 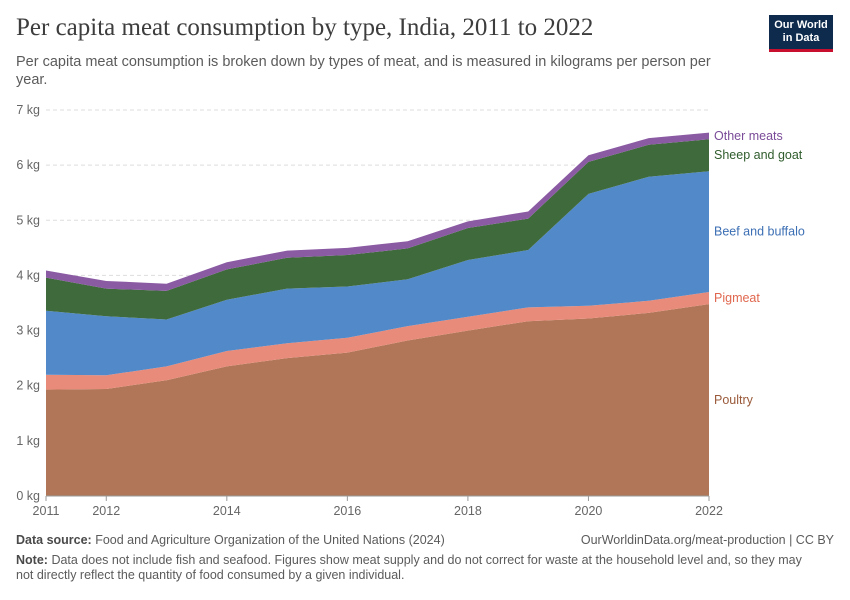 What do you see at coordinates (748, 136) in the screenshot?
I see `series-label-other-meats: Other meats` at bounding box center [748, 136].